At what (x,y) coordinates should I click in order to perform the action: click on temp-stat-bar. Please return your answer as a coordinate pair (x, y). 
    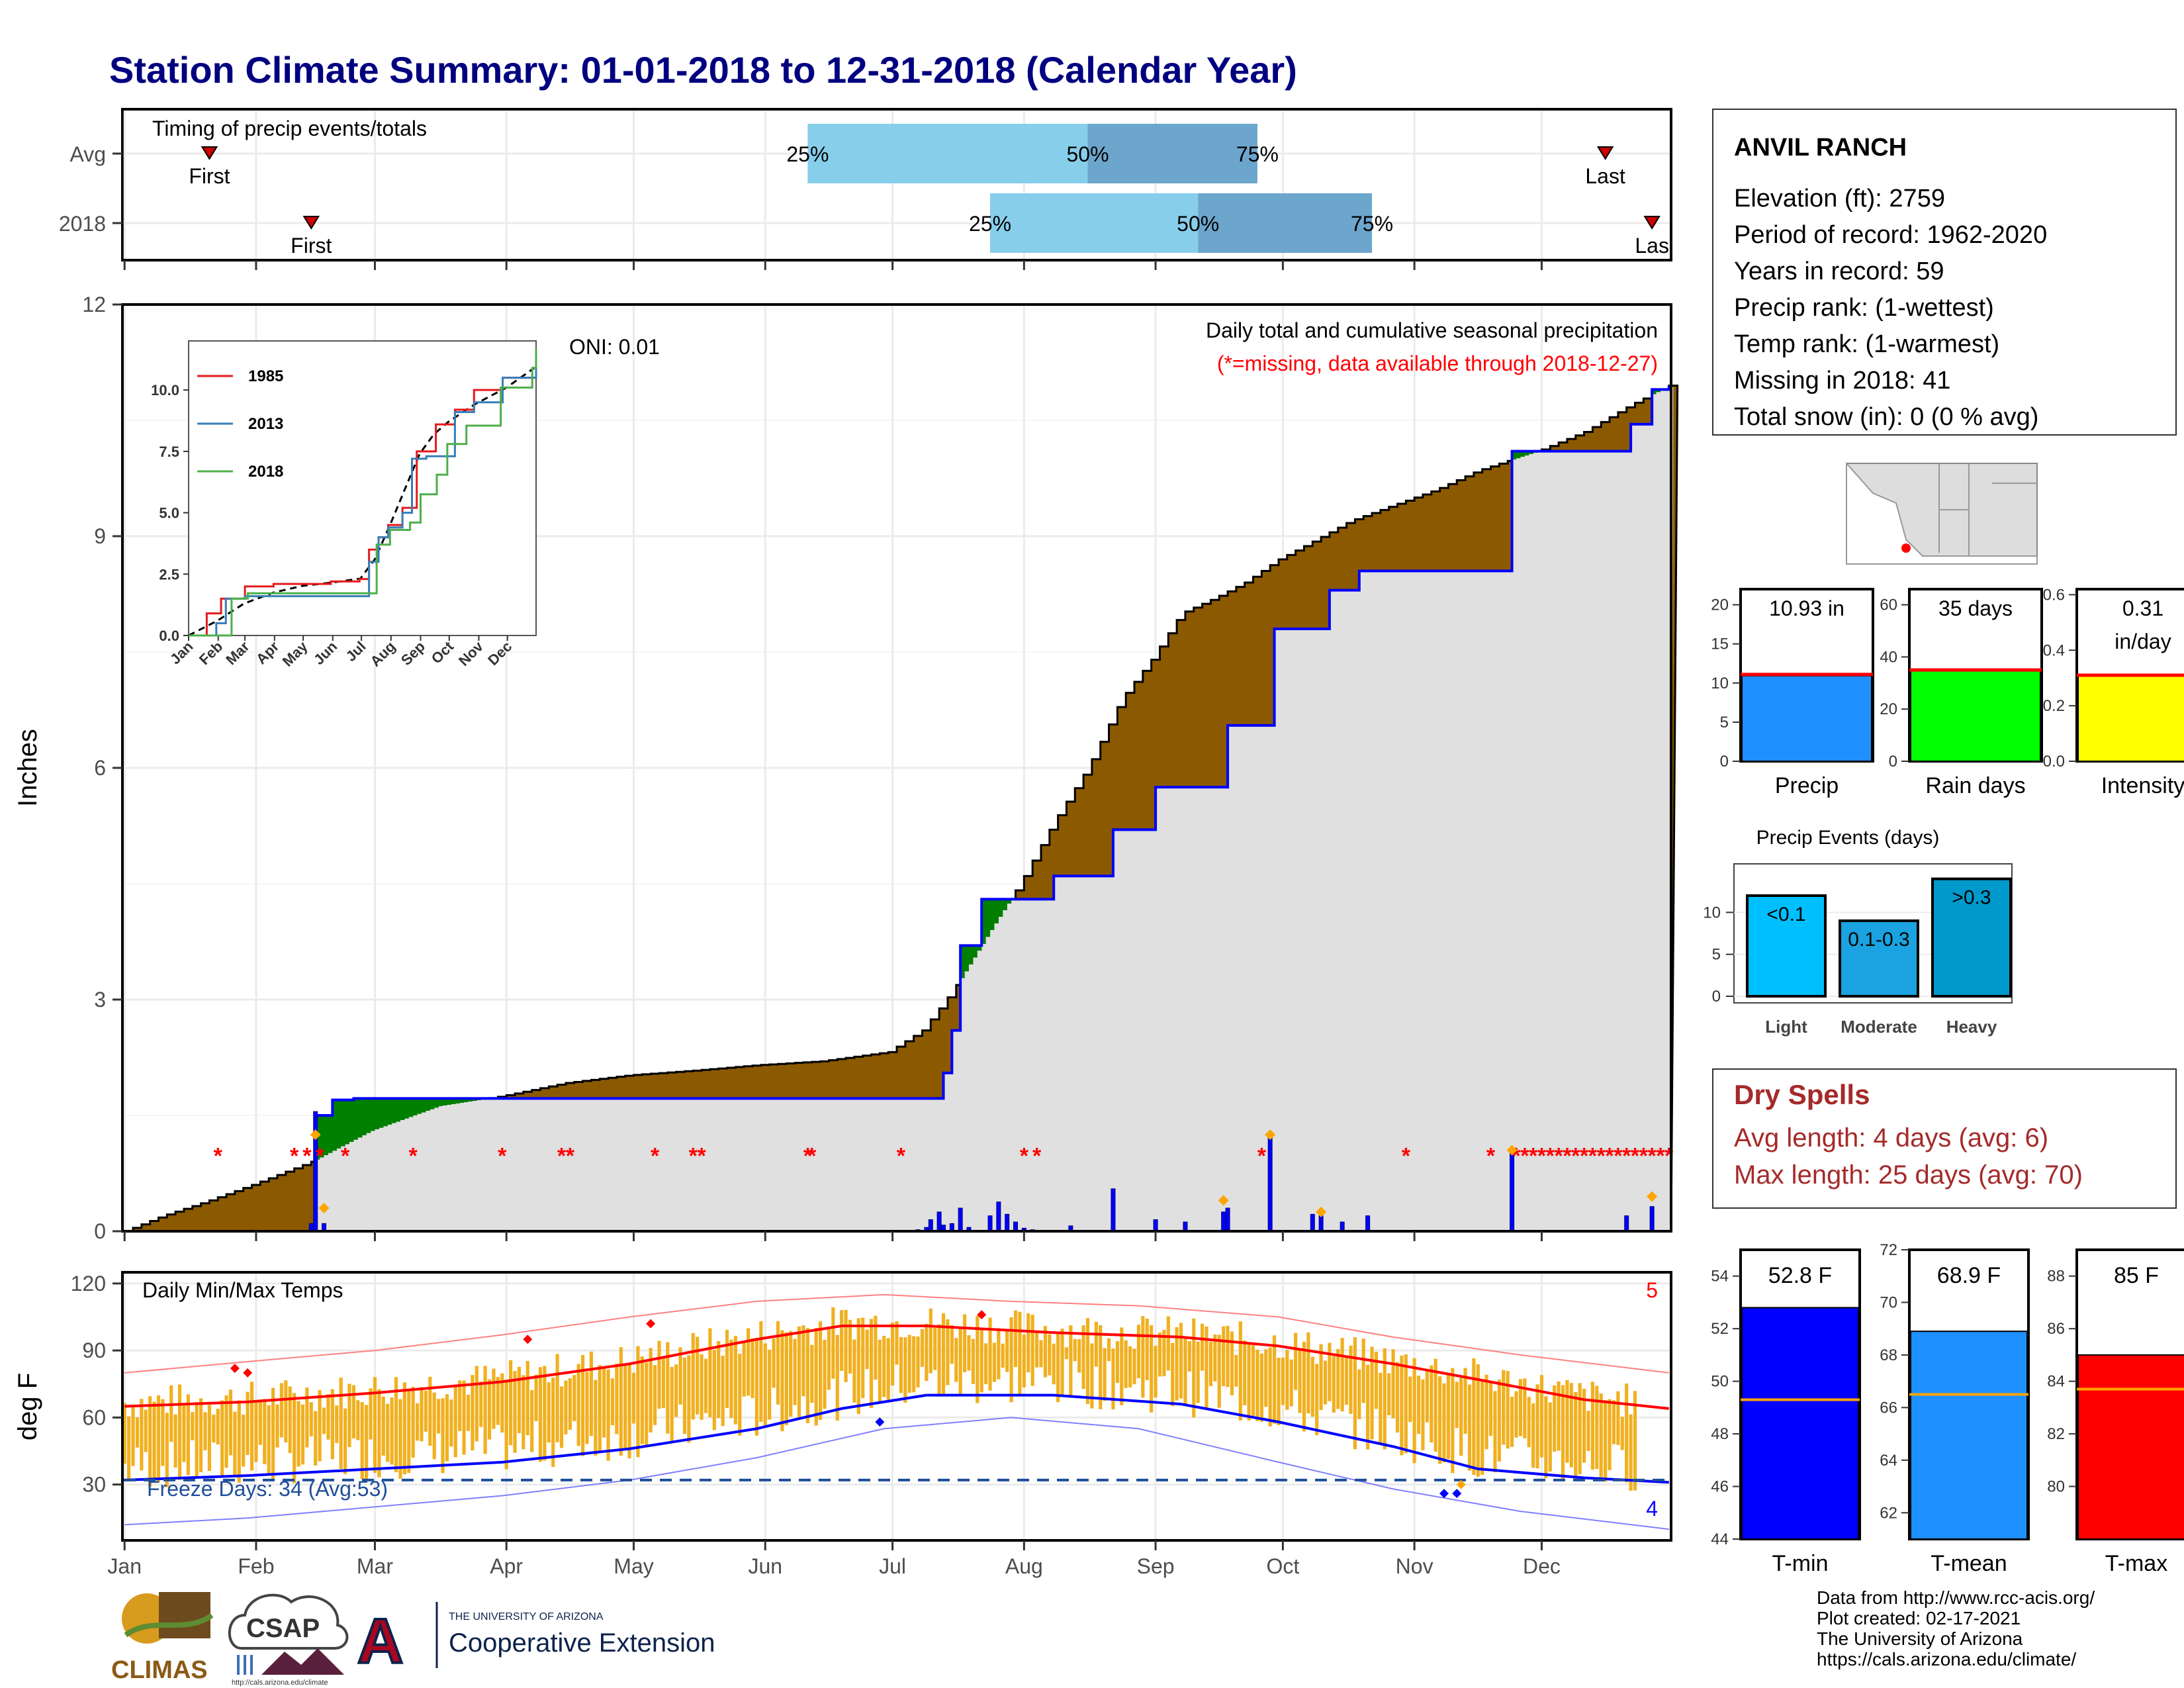
    Looking at the image, I should click on (1800, 1423).